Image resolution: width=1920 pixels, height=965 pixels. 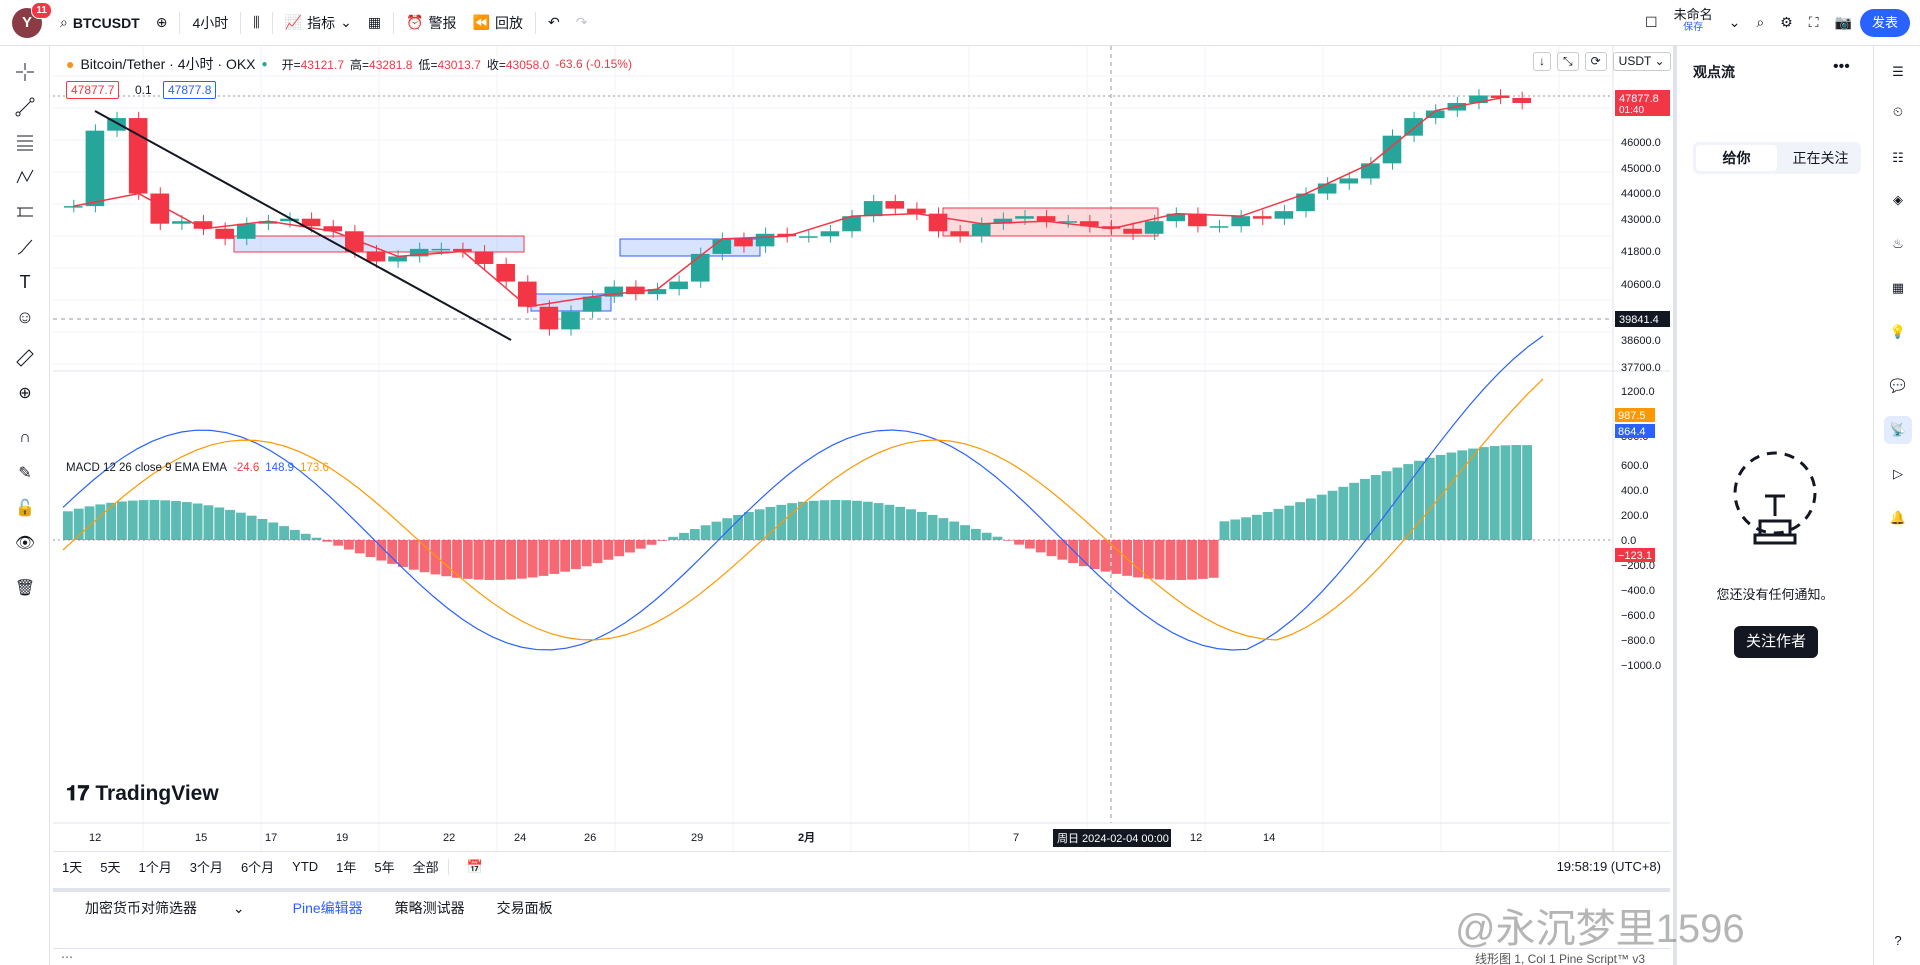 I want to click on tab-crypto-screener: 加密货币对筛选器 ⌄, so click(x=165, y=908).